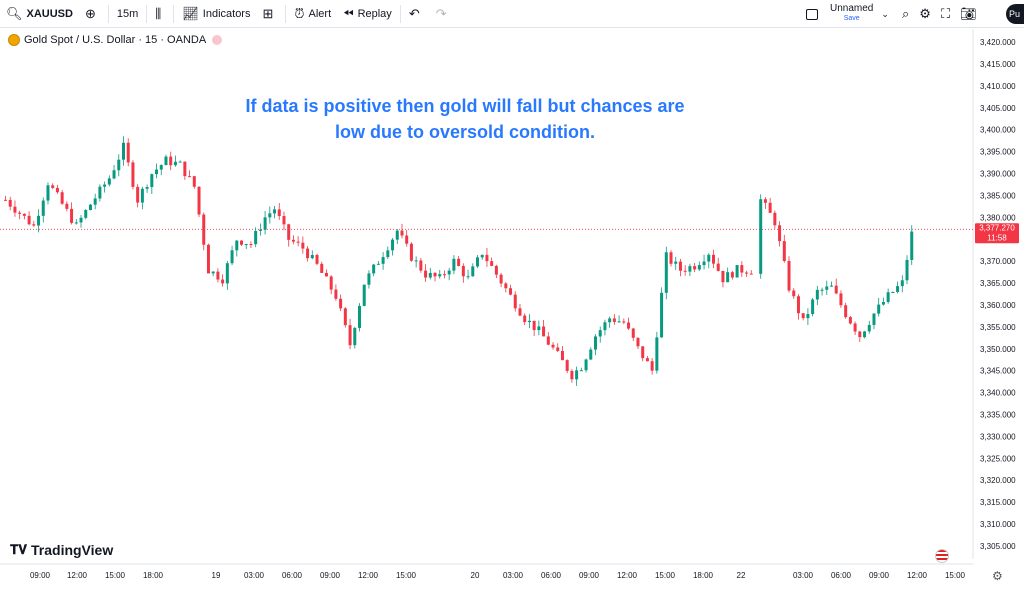  I want to click on us-flag-icon, so click(942, 556).